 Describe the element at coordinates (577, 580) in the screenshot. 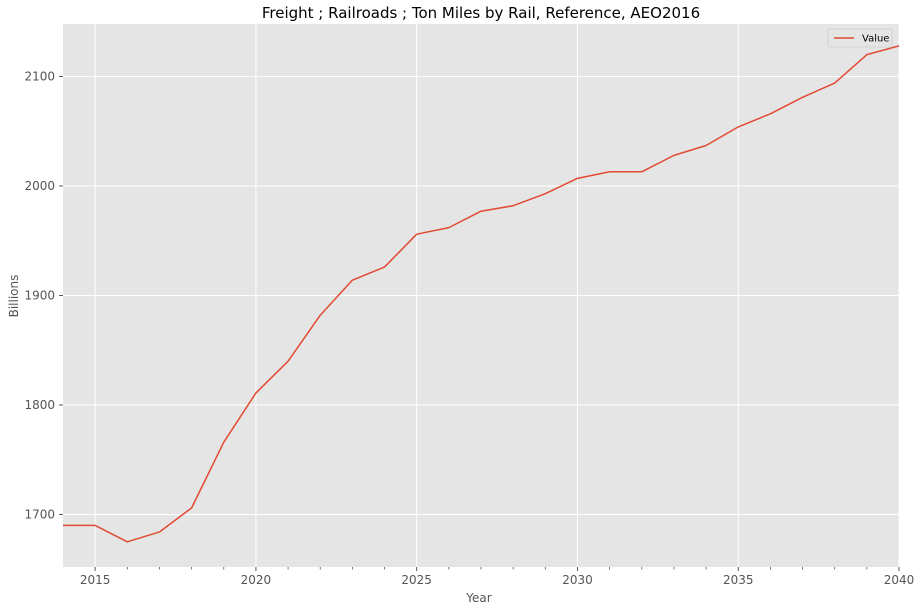

I see `x-tick-label: 2030` at that location.